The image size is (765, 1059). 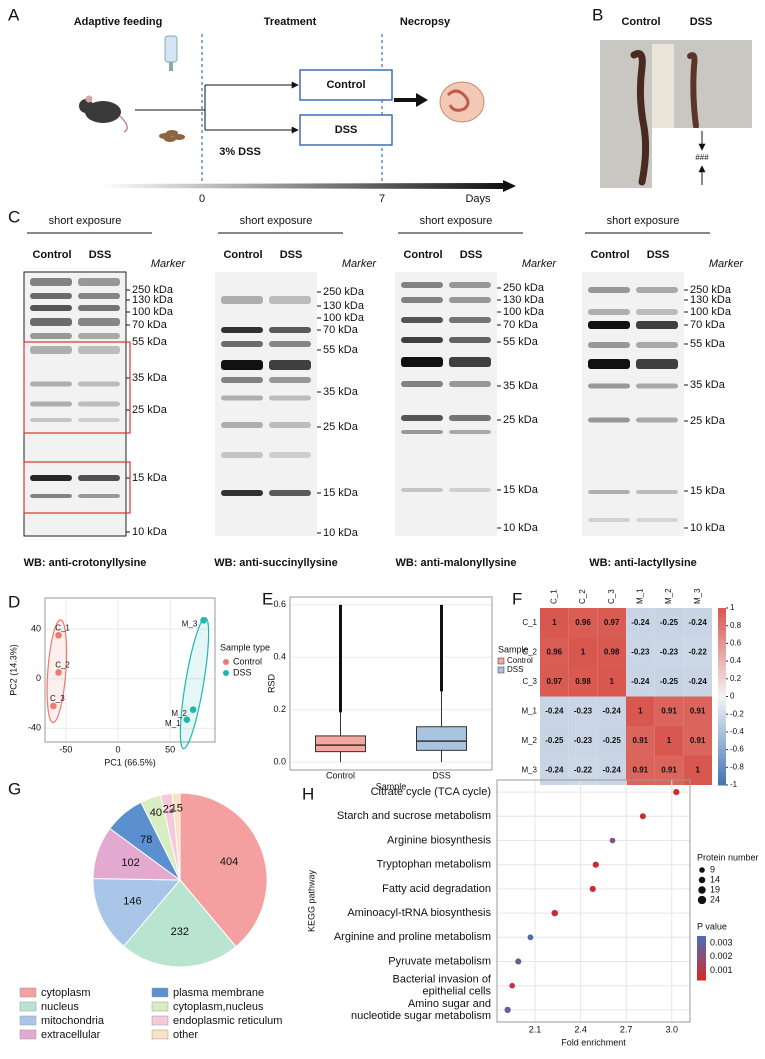 I want to click on y-tick-label: Starch and sucrose metabolism, so click(x=414, y=816).